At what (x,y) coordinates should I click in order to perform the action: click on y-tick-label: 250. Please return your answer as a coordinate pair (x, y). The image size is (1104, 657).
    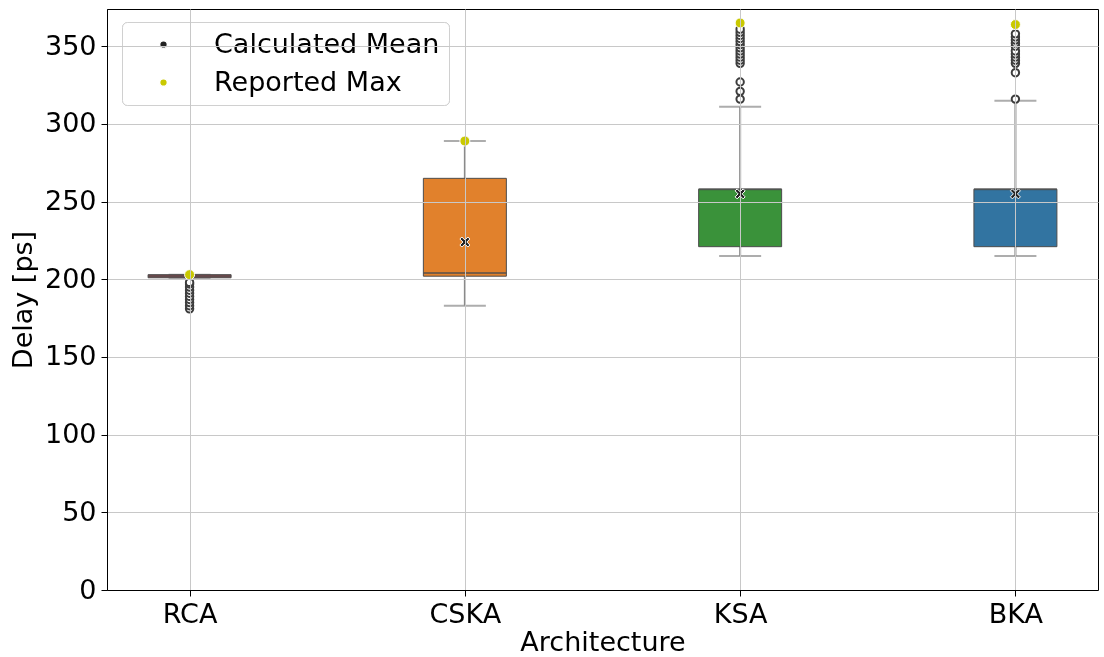
    Looking at the image, I should click on (70, 201).